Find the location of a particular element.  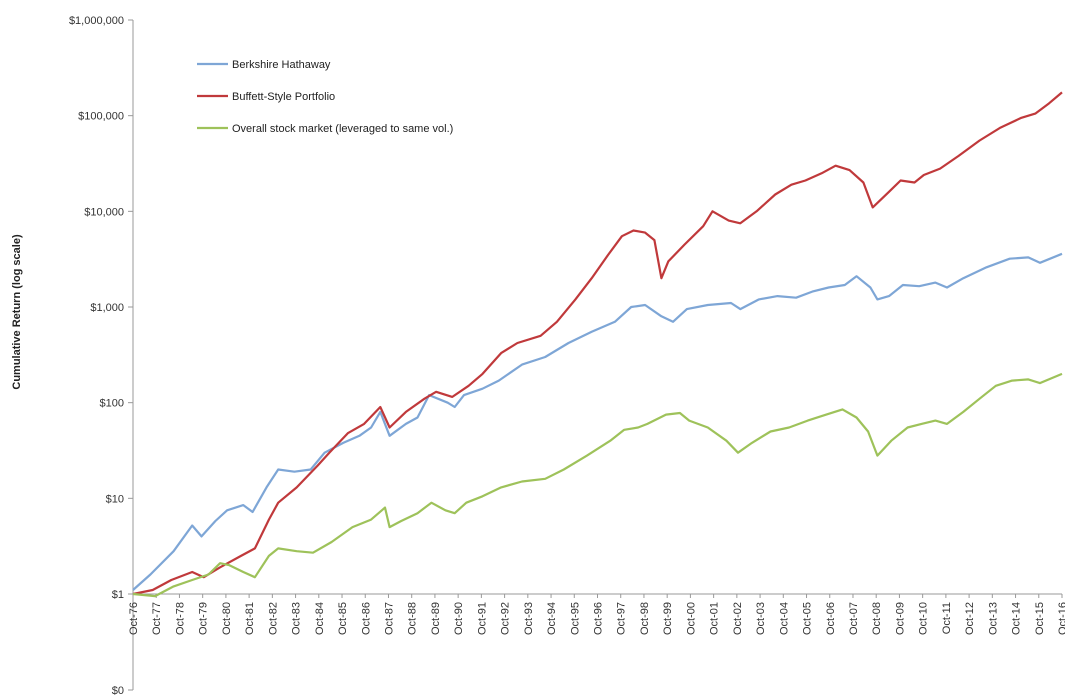

x-tick-label: Oct-08 is located at coordinates (877, 618).